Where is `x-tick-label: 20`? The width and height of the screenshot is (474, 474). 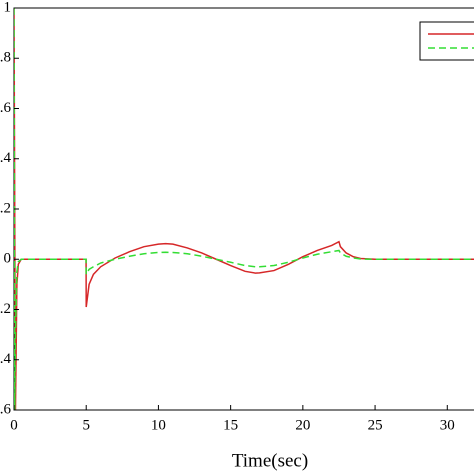 x-tick-label: 20 is located at coordinates (302, 425).